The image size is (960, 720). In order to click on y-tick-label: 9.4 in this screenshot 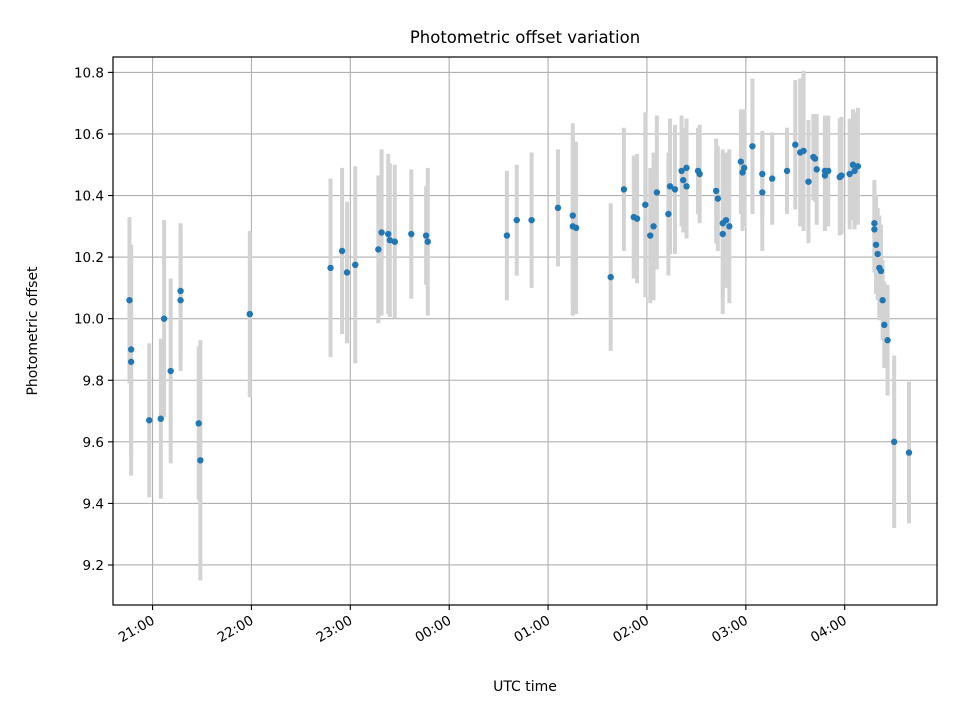, I will do `click(93, 504)`.